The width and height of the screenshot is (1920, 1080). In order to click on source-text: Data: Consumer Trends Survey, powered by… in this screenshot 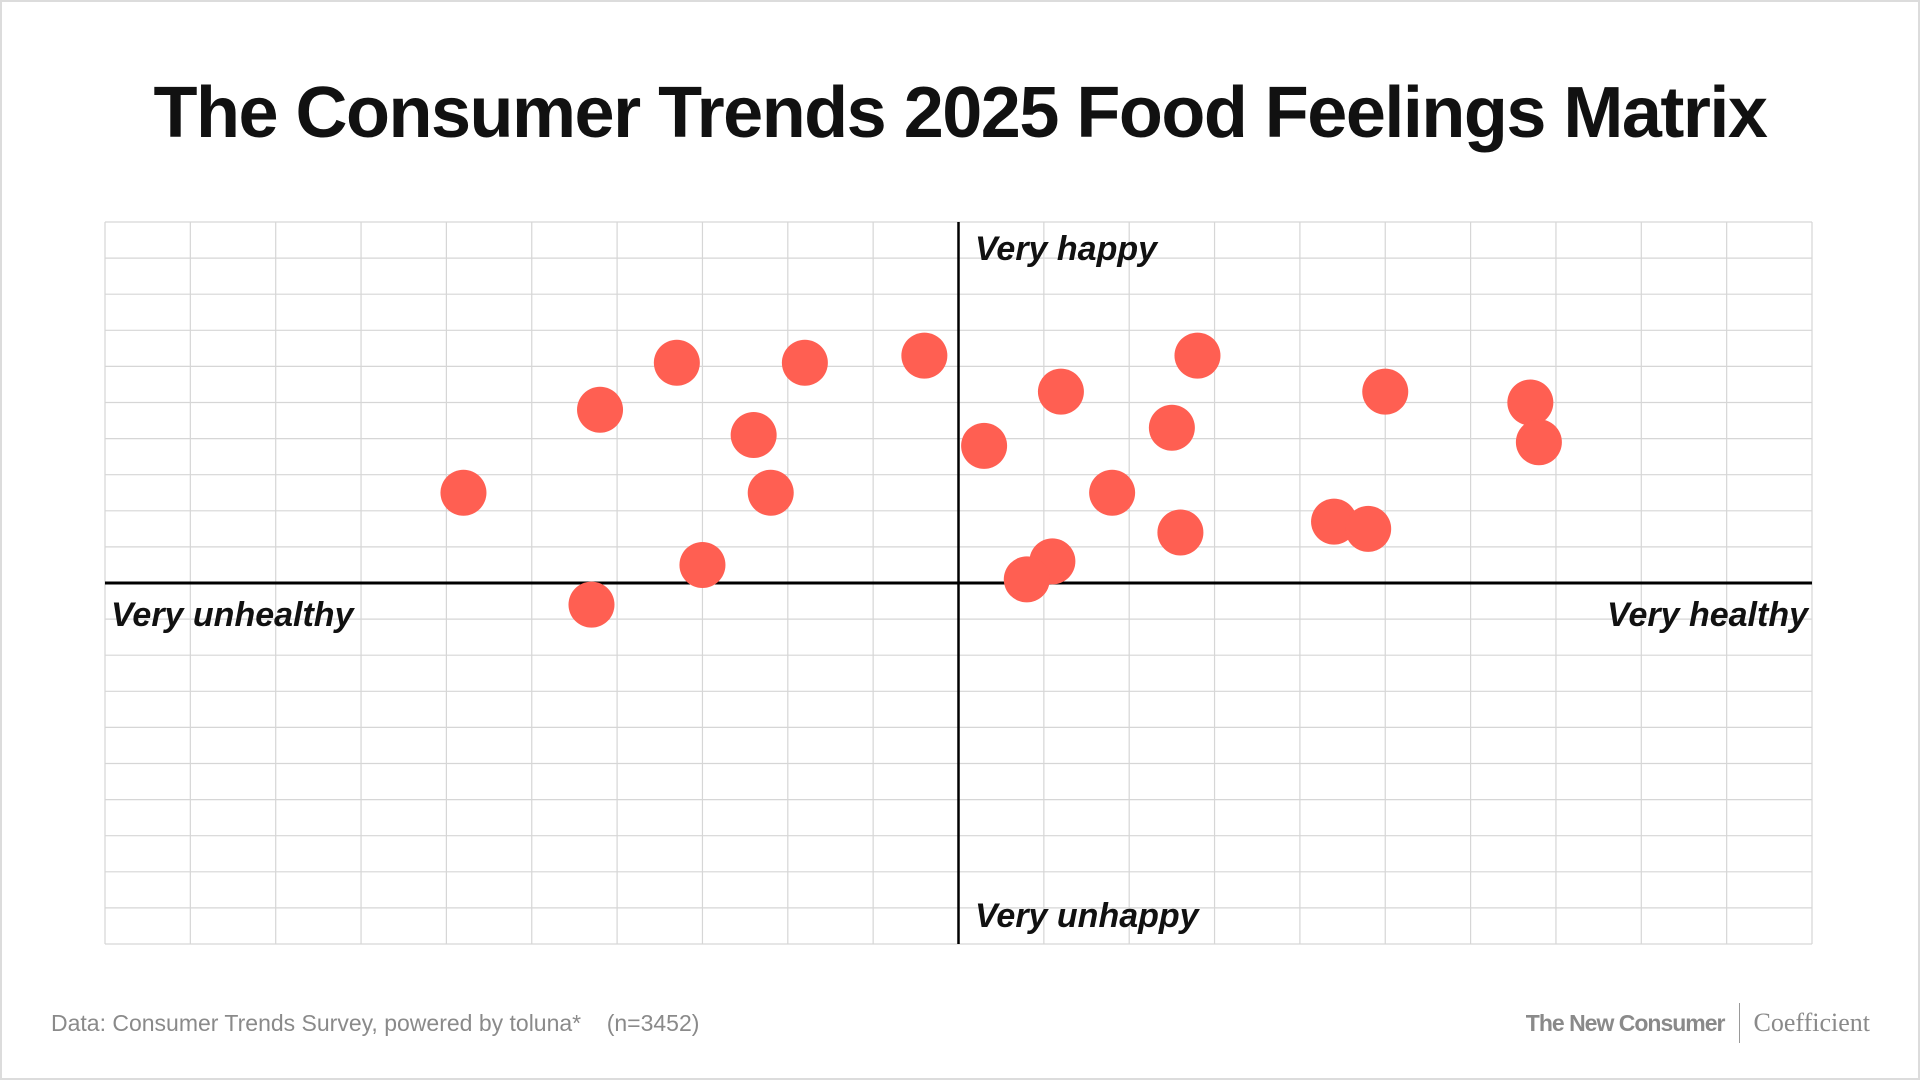, I will do `click(316, 1023)`.